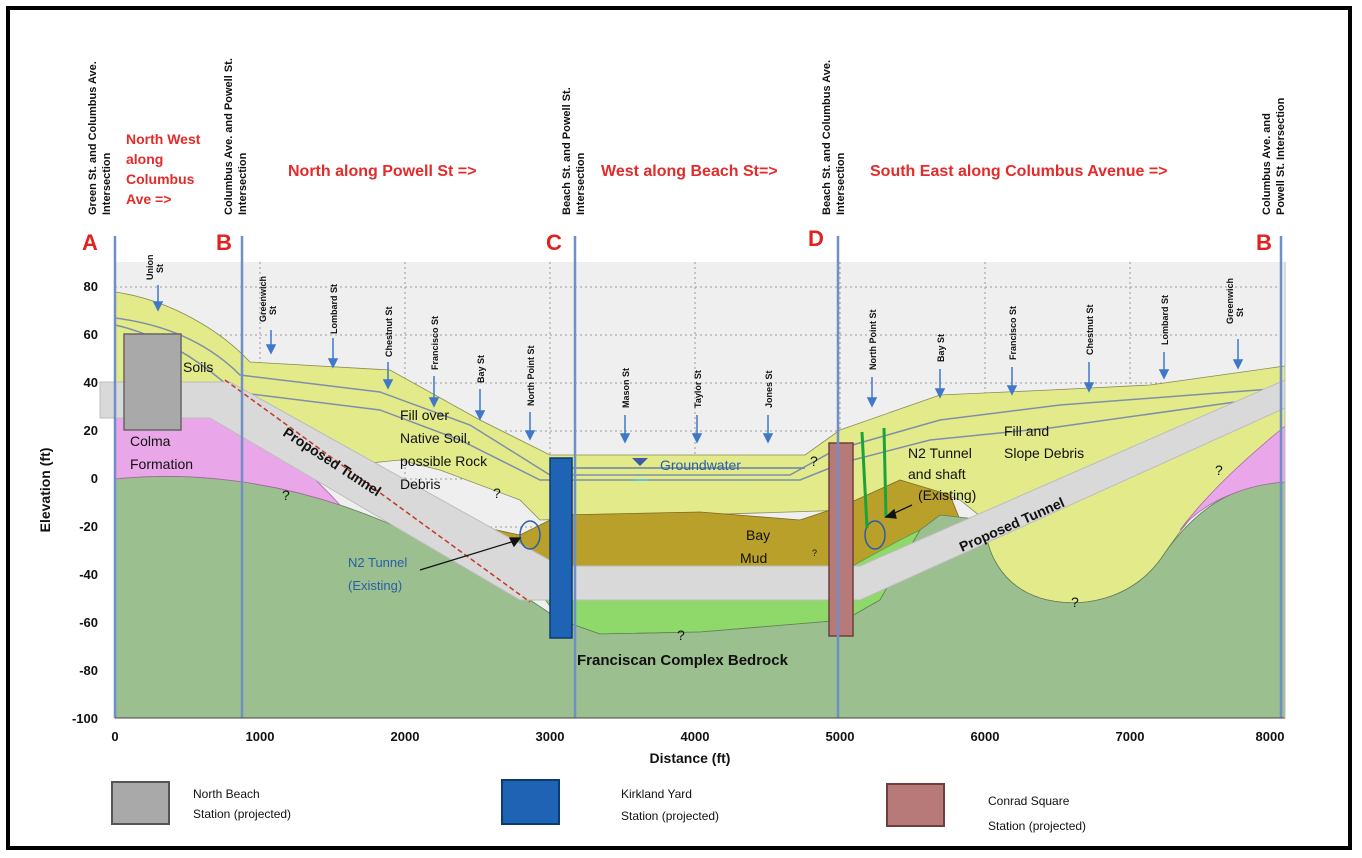 The height and width of the screenshot is (858, 1362). Describe the element at coordinates (160, 268) in the screenshot. I see `street-union-b: St` at that location.